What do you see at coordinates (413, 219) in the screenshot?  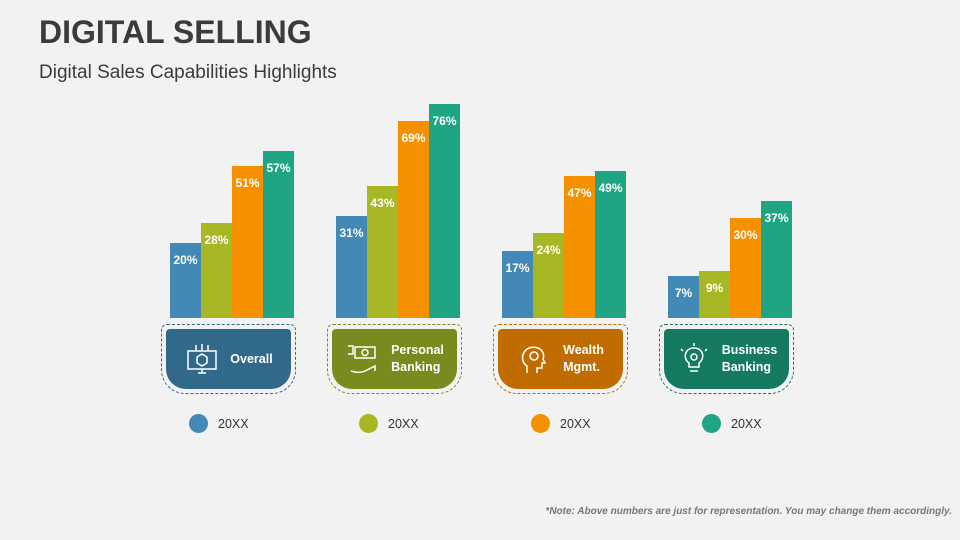 I see `bar: 69%` at bounding box center [413, 219].